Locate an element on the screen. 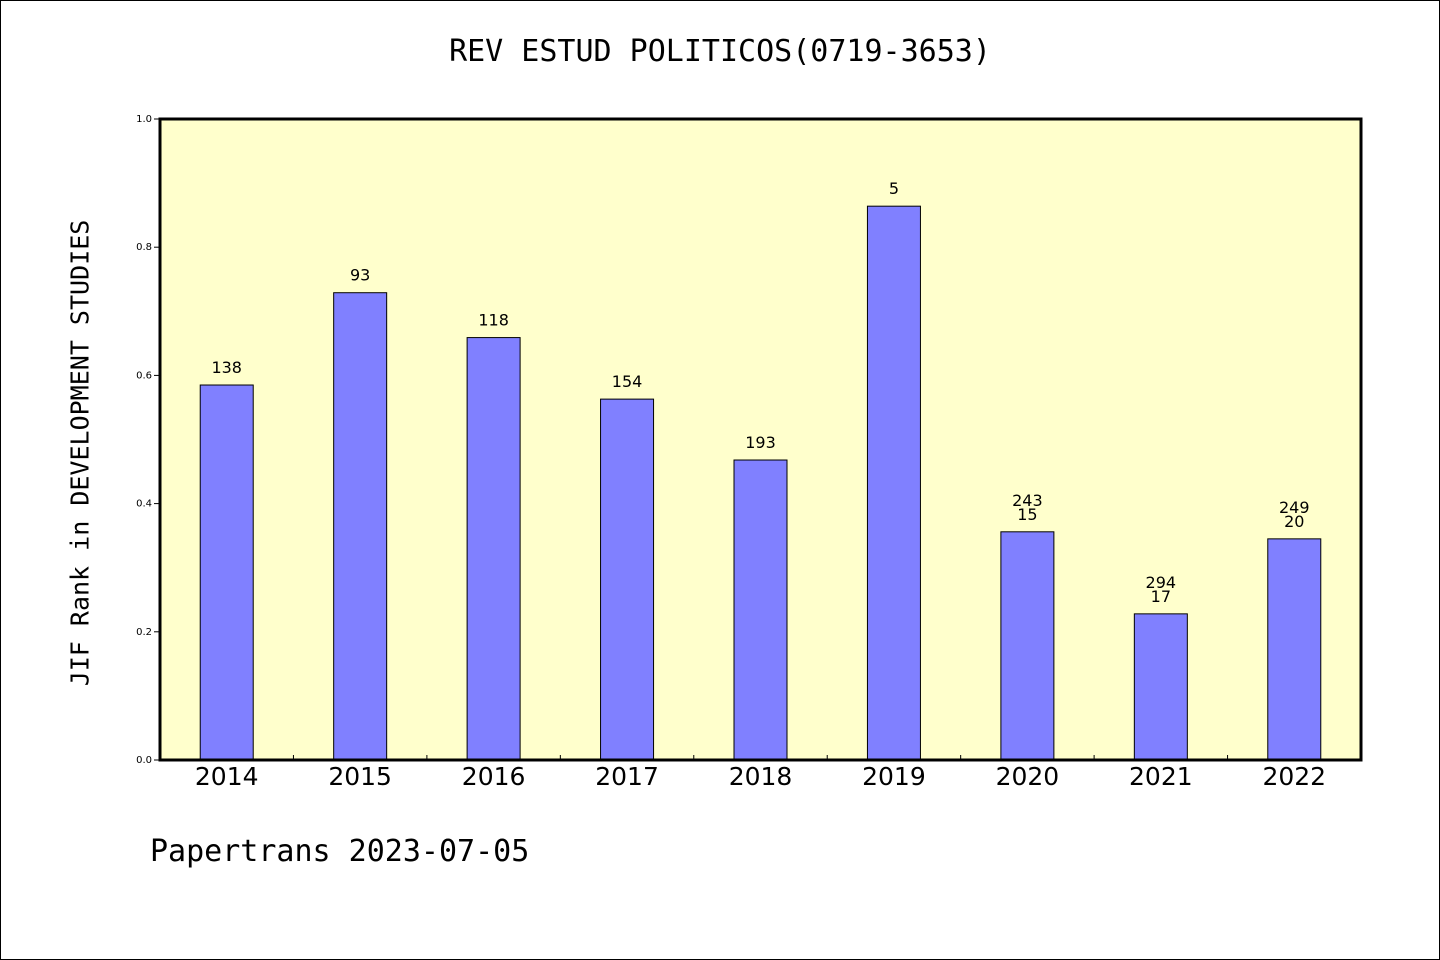  bar-data-label: 243 is located at coordinates (1027, 500).